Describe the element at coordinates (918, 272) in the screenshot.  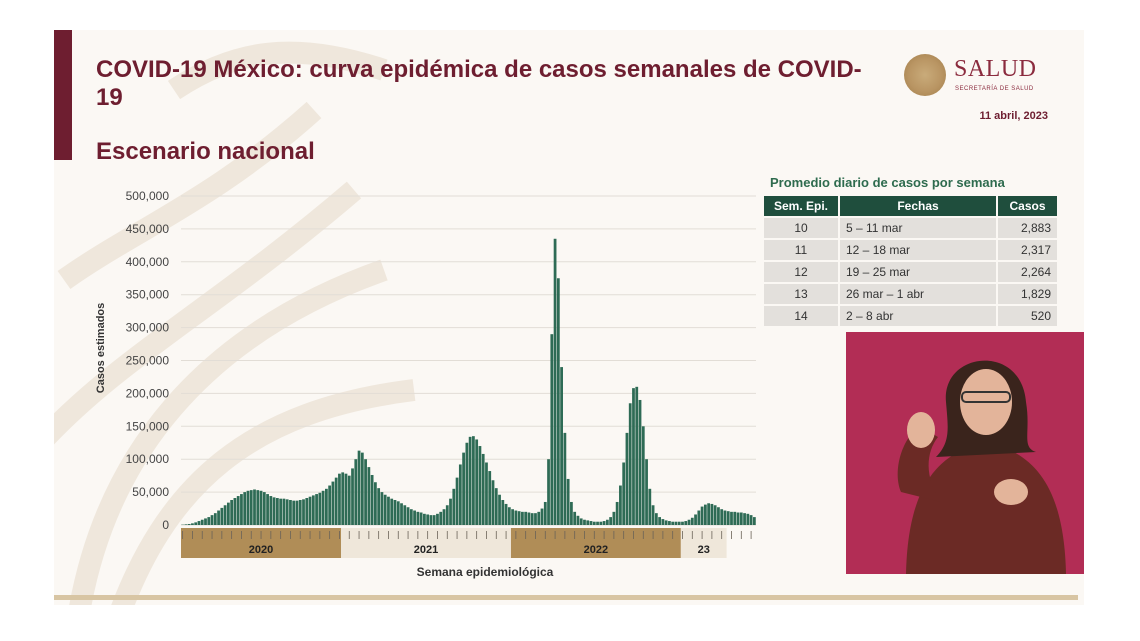
I see `cell-dates: 19 – 25 mar` at that location.